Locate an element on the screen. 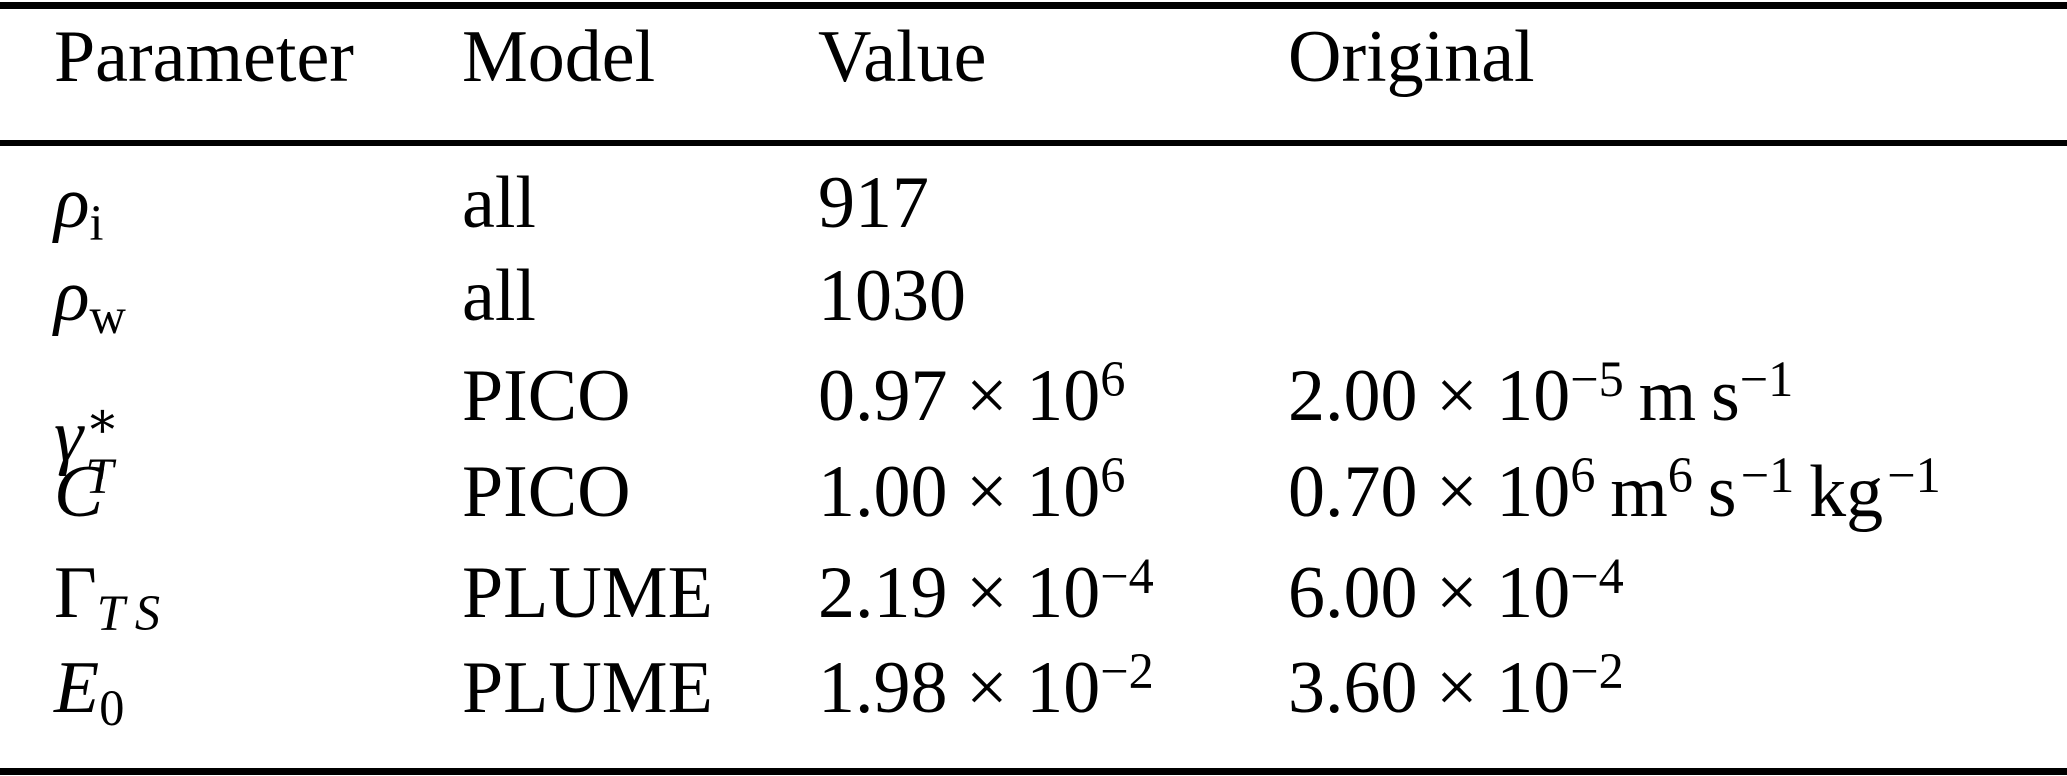 The height and width of the screenshot is (776, 2067). cell-original: 6.00 × 10⁻⁴ is located at coordinates (1456, 590).